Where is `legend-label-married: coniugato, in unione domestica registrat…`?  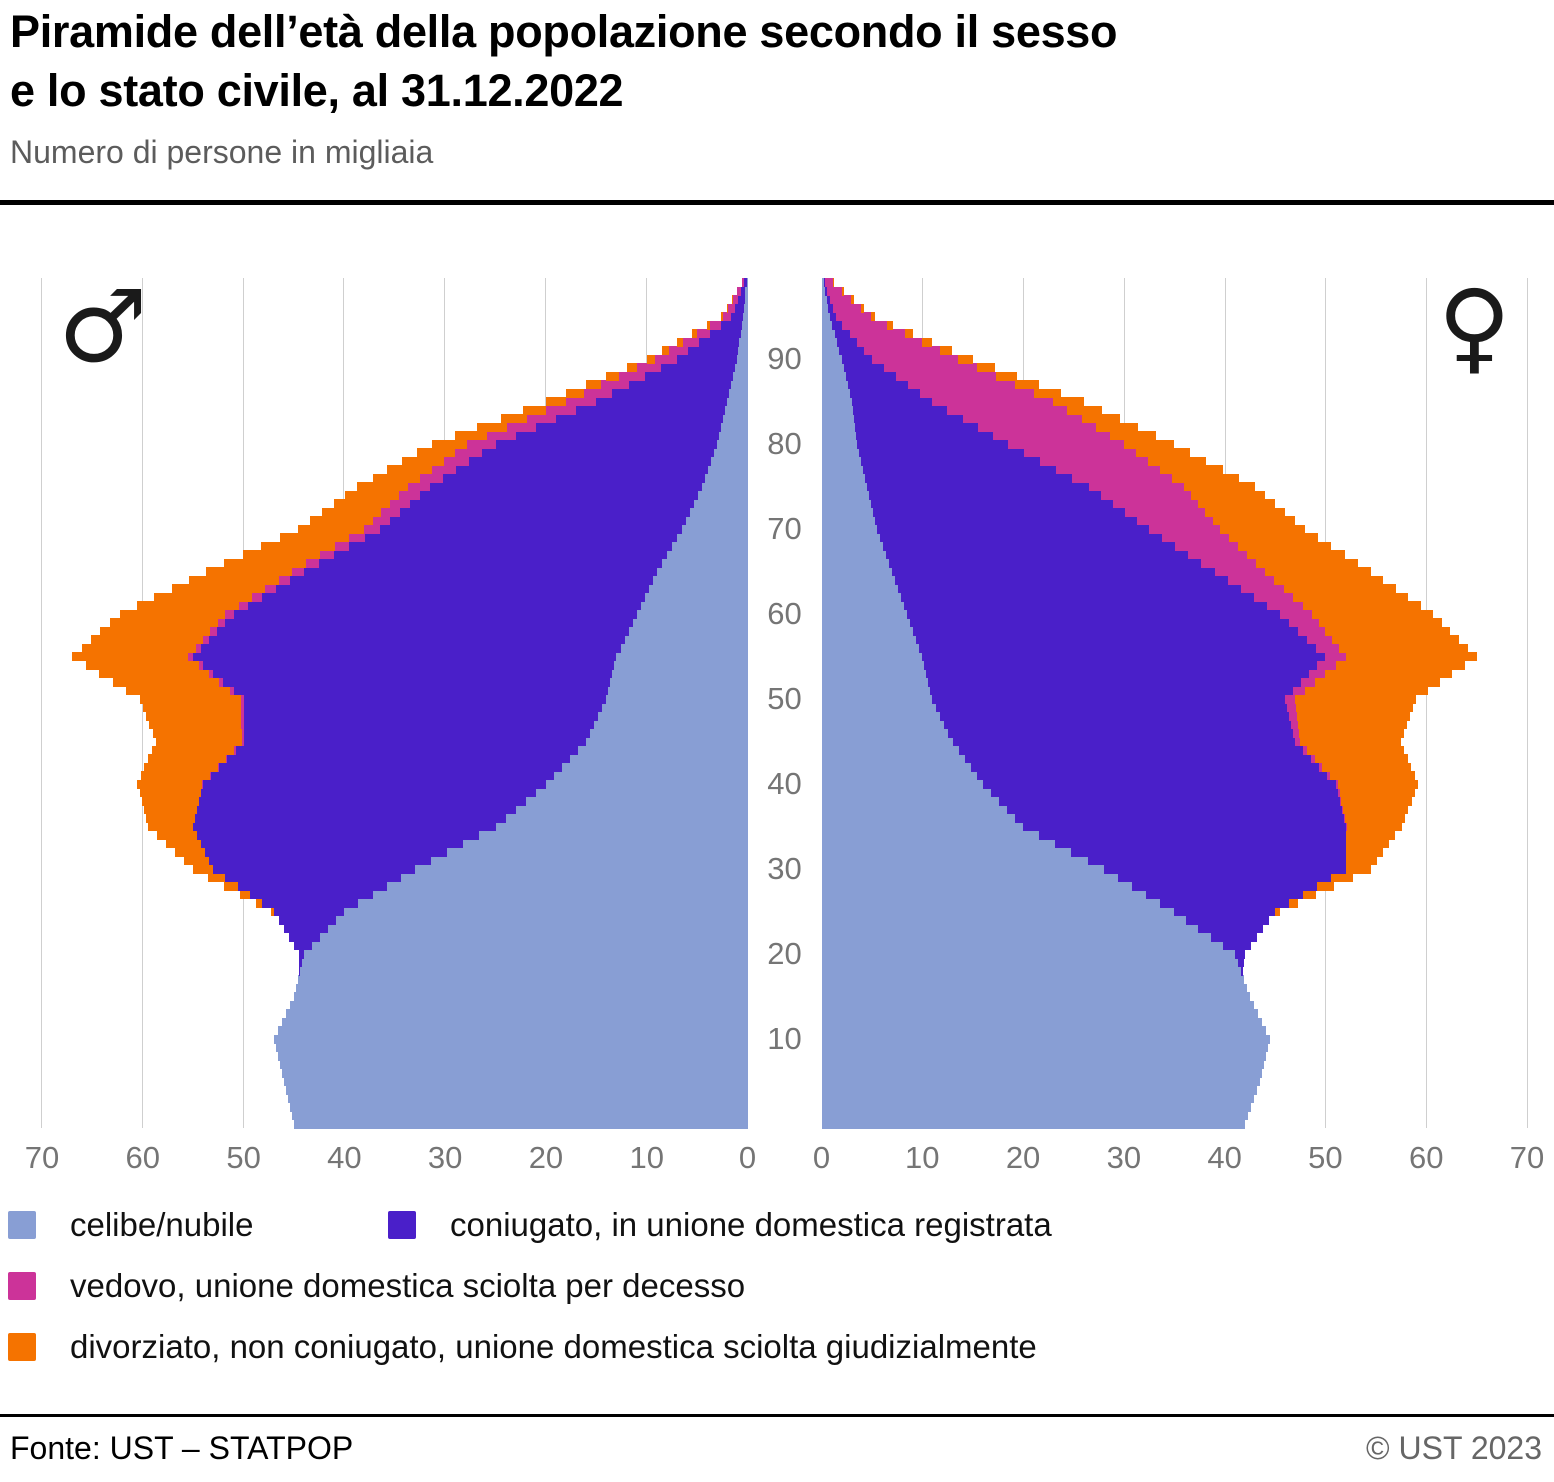 legend-label-married: coniugato, in unione domestica registrat… is located at coordinates (751, 1224).